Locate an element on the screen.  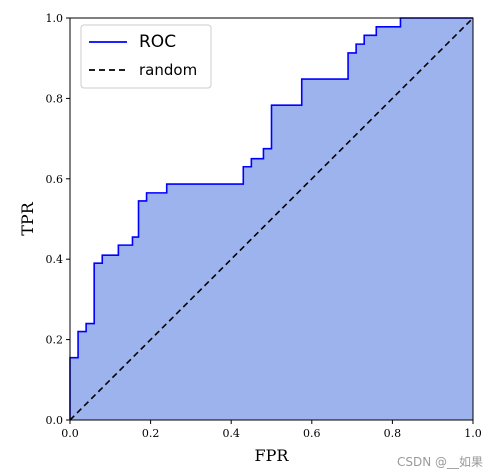
x-tick-label: 0.8 is located at coordinates (393, 433).